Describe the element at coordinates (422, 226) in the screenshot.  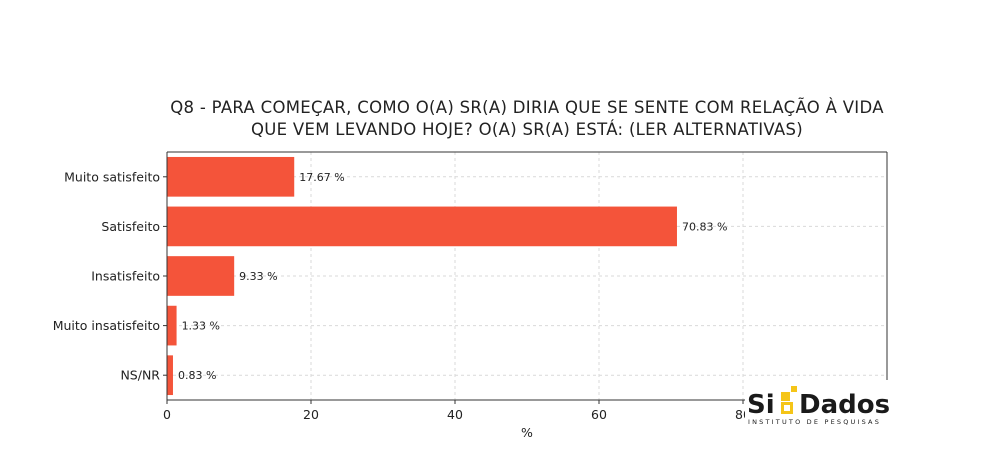
I see `bar-satisfeito` at that location.